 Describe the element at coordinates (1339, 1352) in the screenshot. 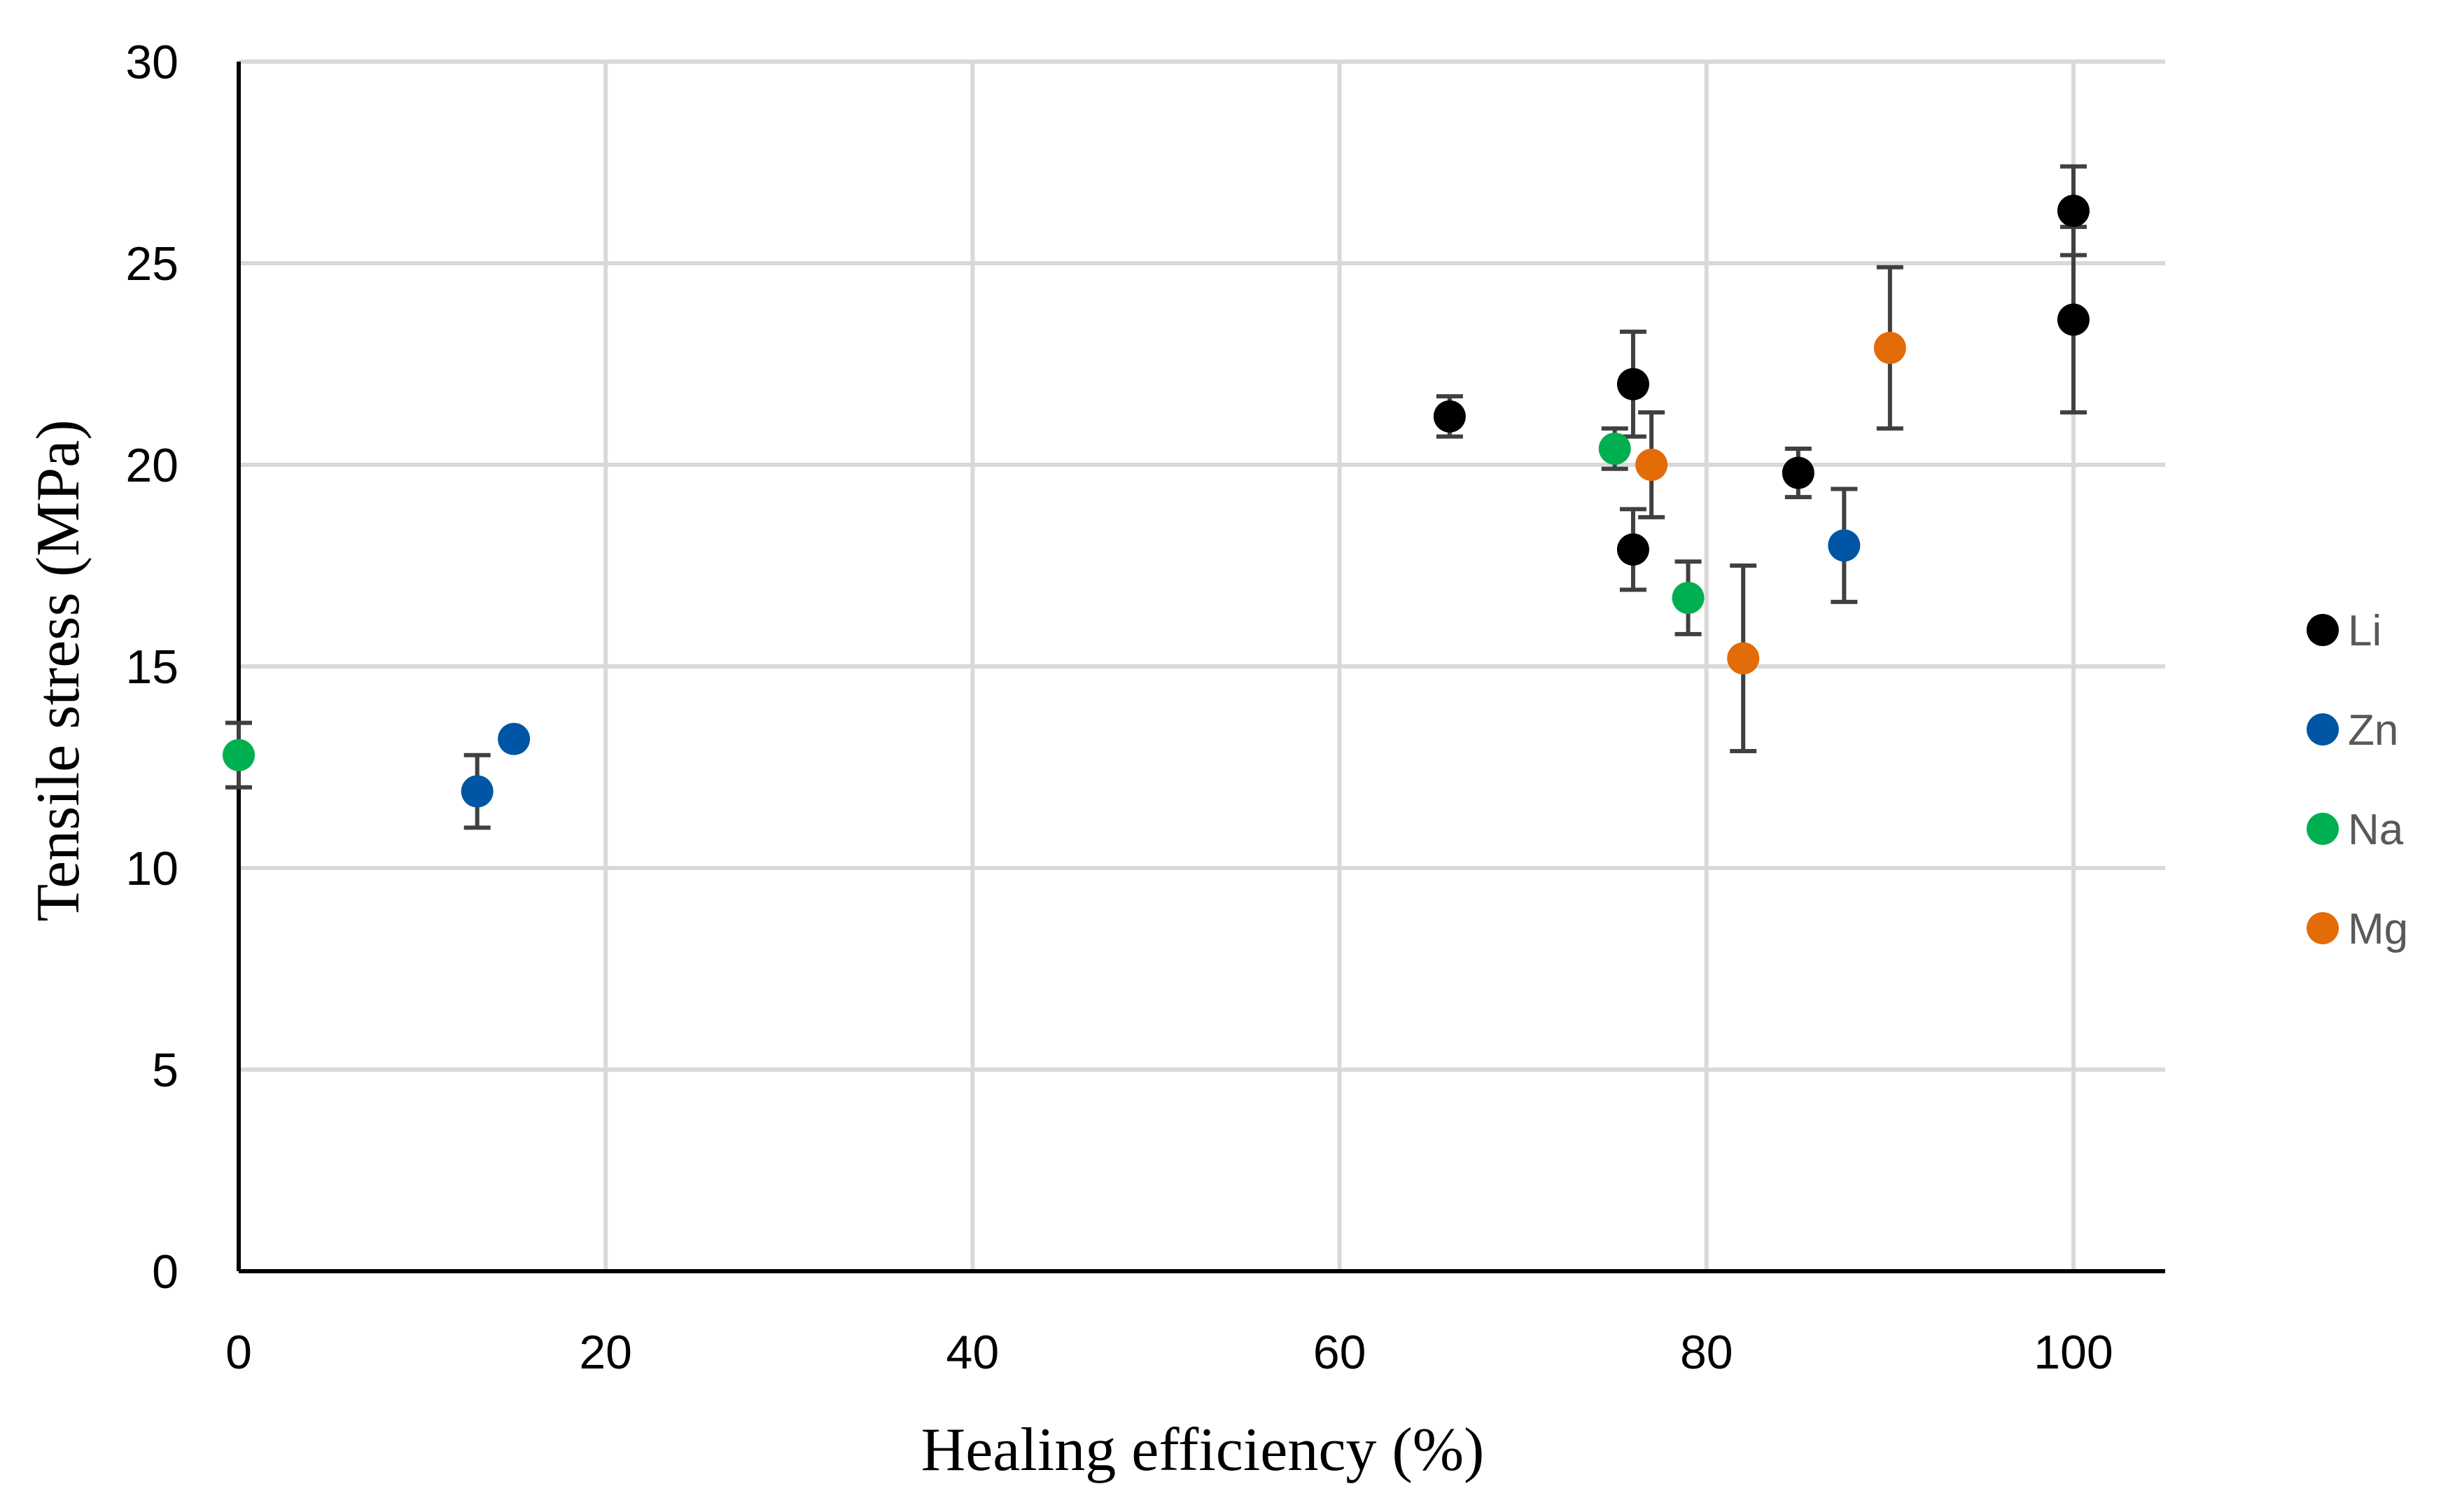

I see `x-tick-label: 60` at that location.